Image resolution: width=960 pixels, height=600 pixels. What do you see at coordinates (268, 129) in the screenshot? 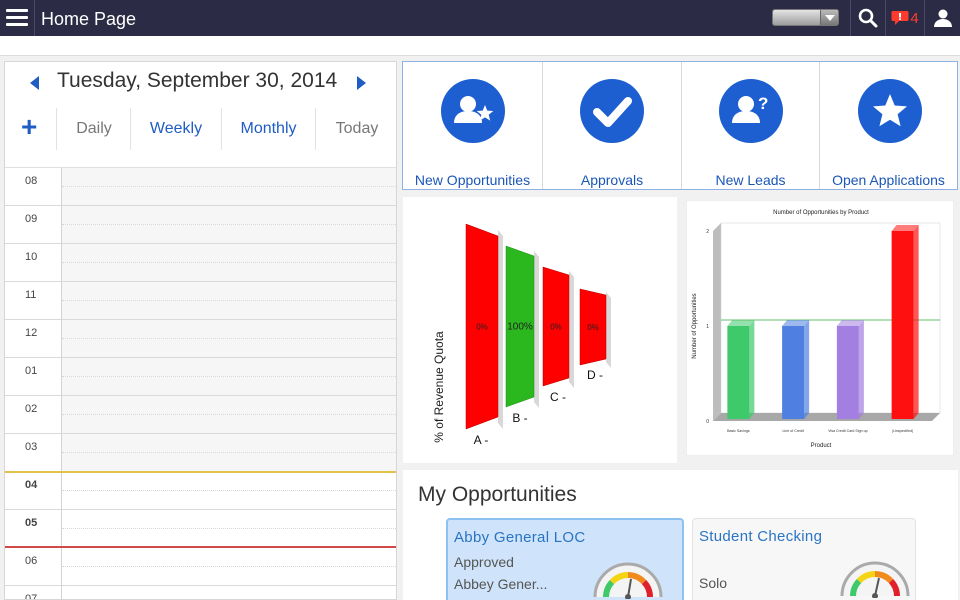
I see `tab-monthly: Monthly` at bounding box center [268, 129].